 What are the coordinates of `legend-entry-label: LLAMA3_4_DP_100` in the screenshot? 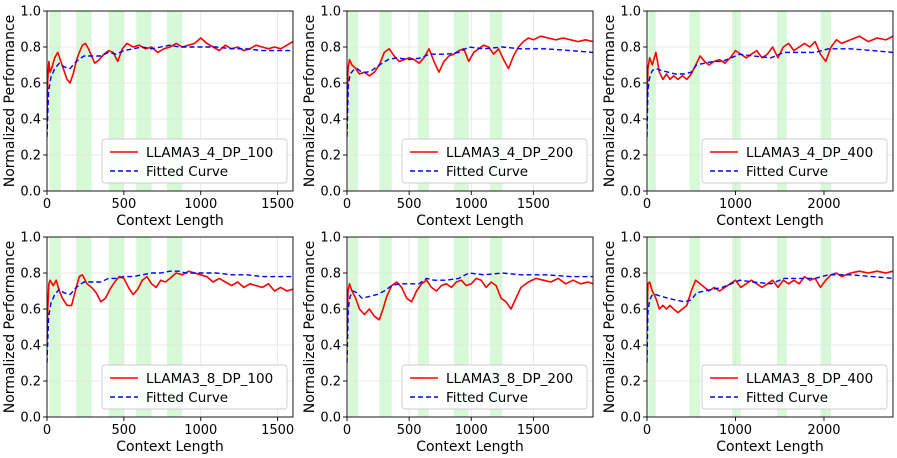 It's located at (209, 153).